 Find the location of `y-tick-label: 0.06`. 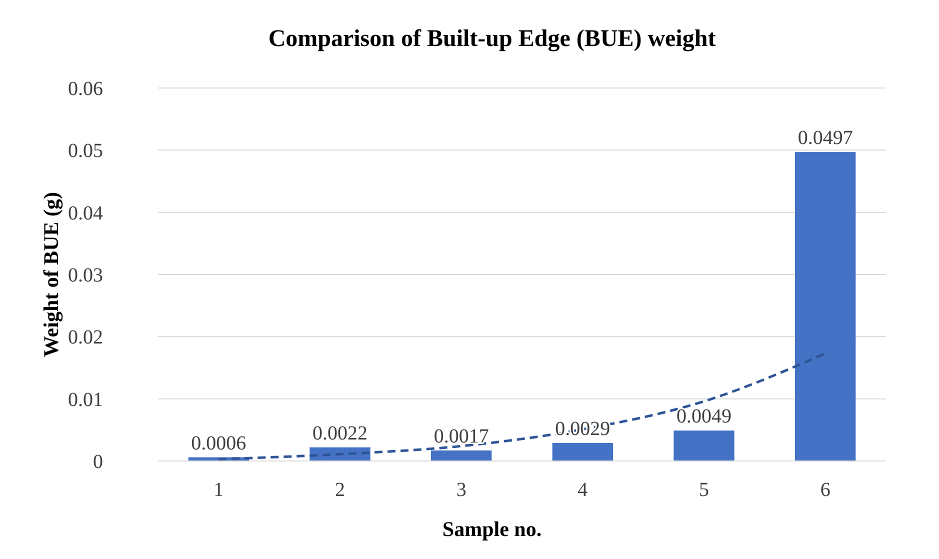

y-tick-label: 0.06 is located at coordinates (85, 89).